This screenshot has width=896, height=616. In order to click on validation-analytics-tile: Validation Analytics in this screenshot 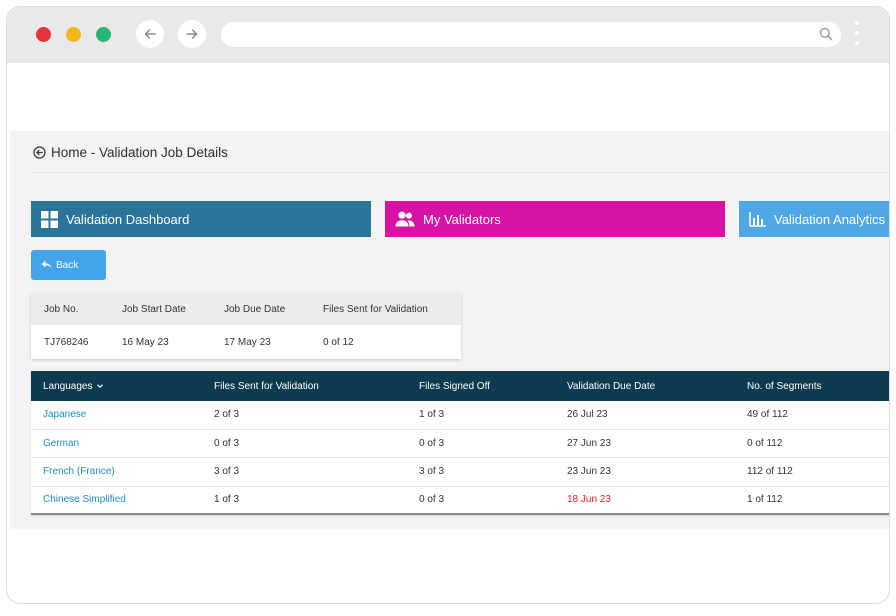, I will do `click(814, 219)`.